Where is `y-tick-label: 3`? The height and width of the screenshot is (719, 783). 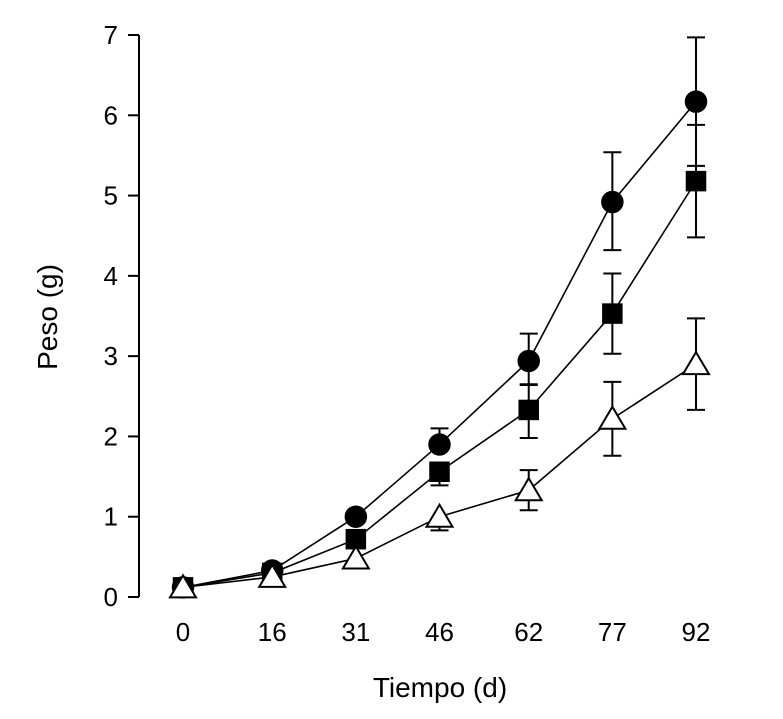
y-tick-label: 3 is located at coordinates (111, 356).